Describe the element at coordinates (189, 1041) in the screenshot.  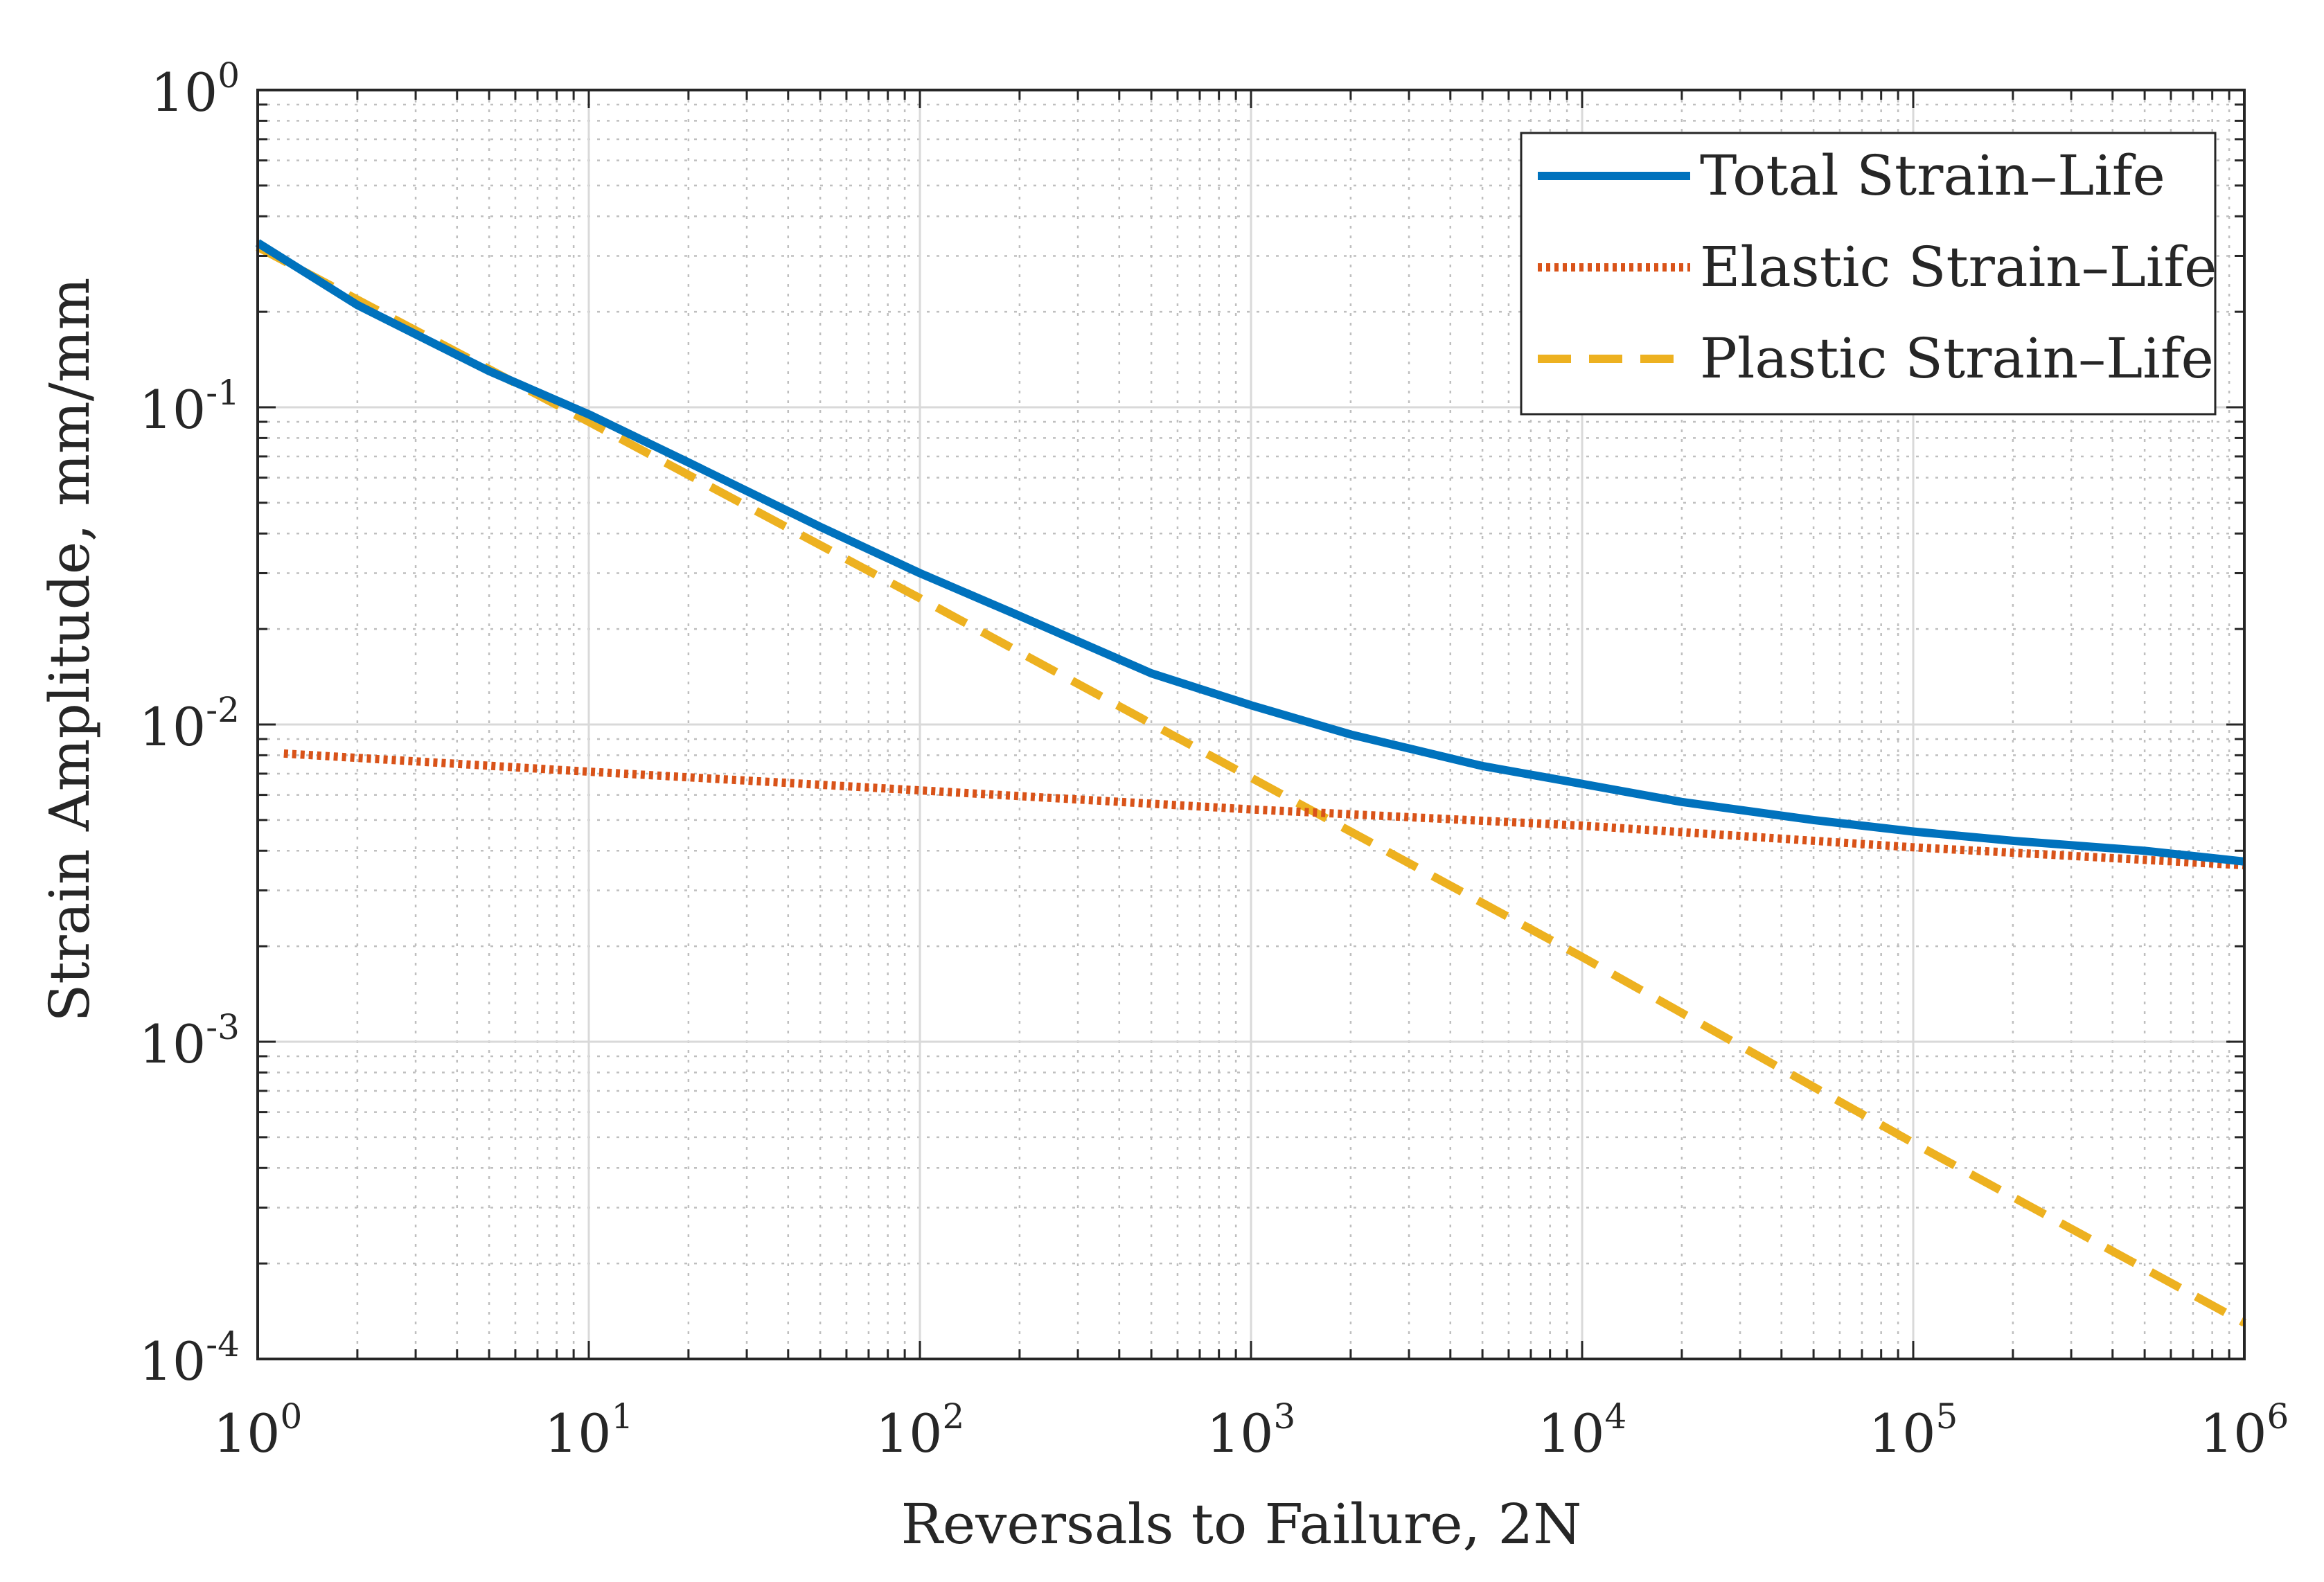
I see `y-tick-label: 10⁻³` at that location.